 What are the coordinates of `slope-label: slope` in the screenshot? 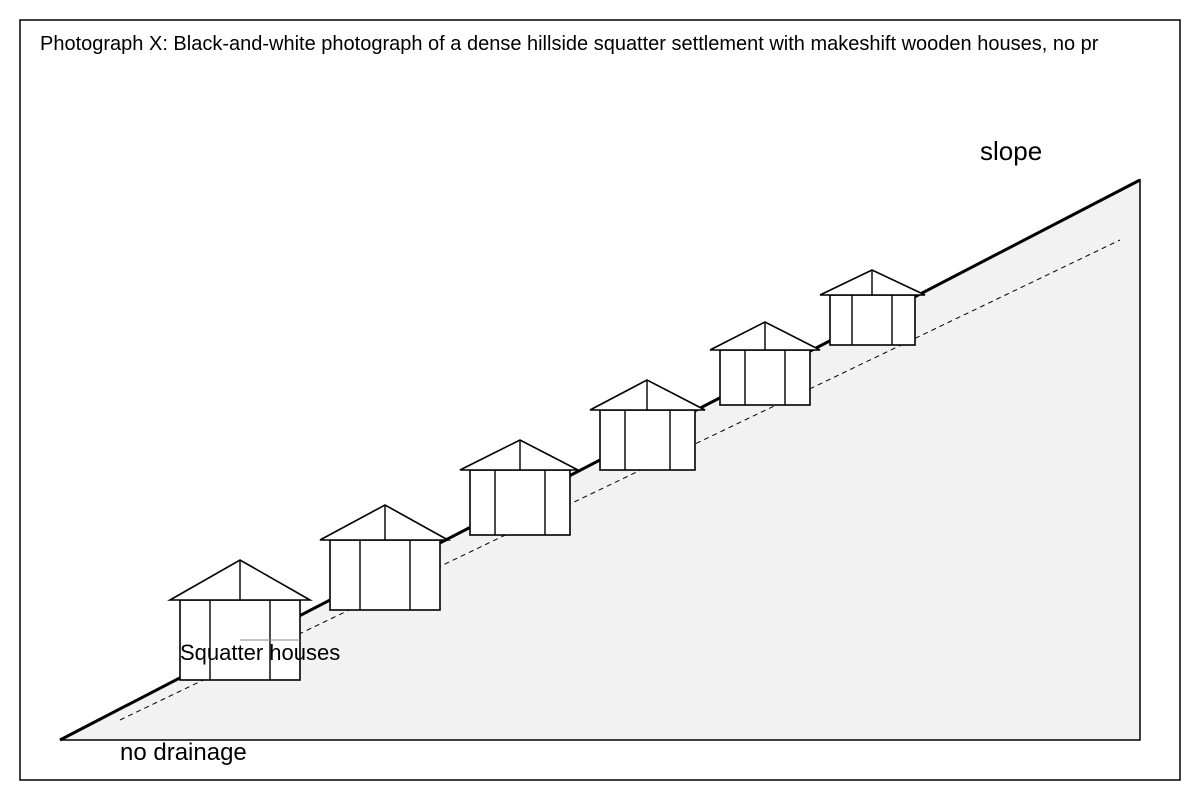 It's located at (1011, 151).